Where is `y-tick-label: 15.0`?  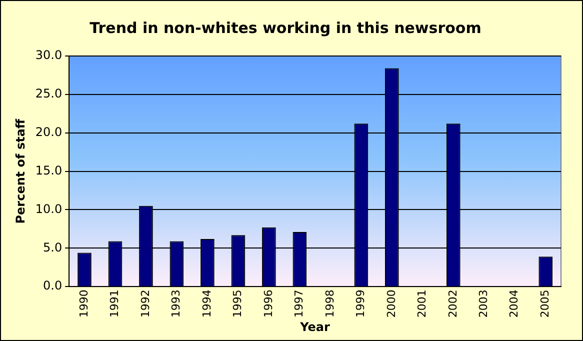
y-tick-label: 15.0 is located at coordinates (48, 170).